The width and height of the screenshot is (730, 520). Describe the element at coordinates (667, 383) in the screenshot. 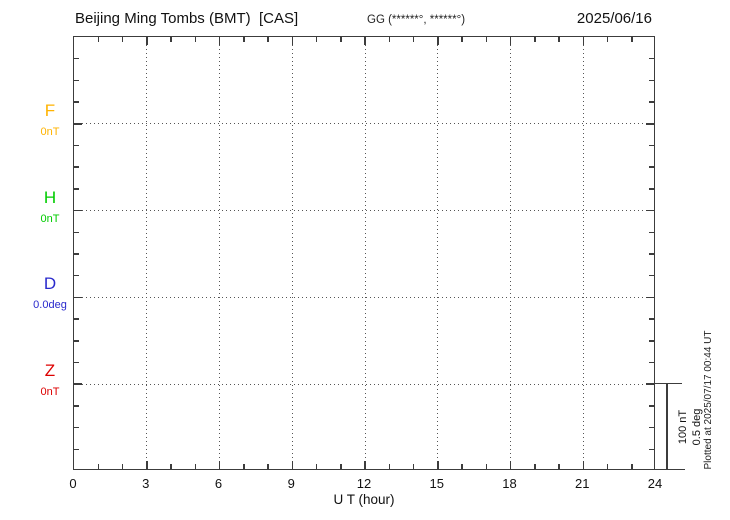

I see `scale-bar-top-cap` at that location.